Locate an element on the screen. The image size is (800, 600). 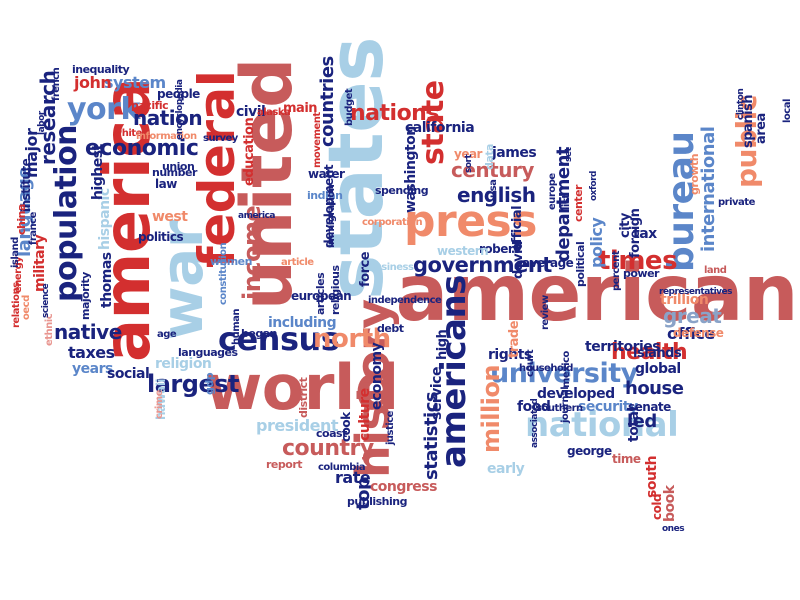
word-55: social is located at coordinates (128, 374).